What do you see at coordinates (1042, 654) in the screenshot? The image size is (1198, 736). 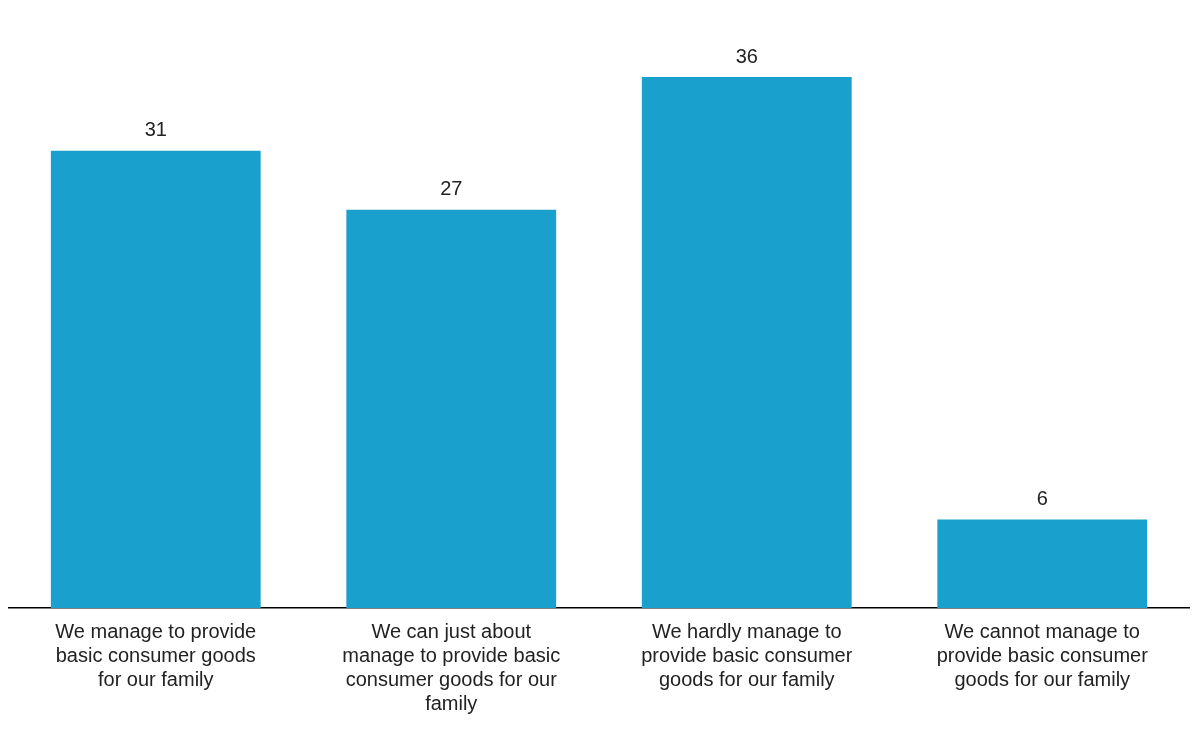 I see `x-tick-label: We cannot manage to provide basic consumer goods for our family` at bounding box center [1042, 654].